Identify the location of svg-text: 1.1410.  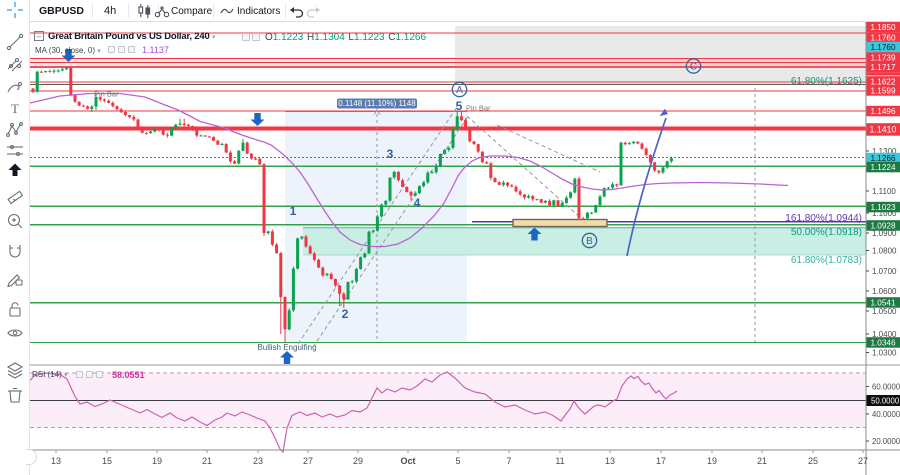
(883, 130).